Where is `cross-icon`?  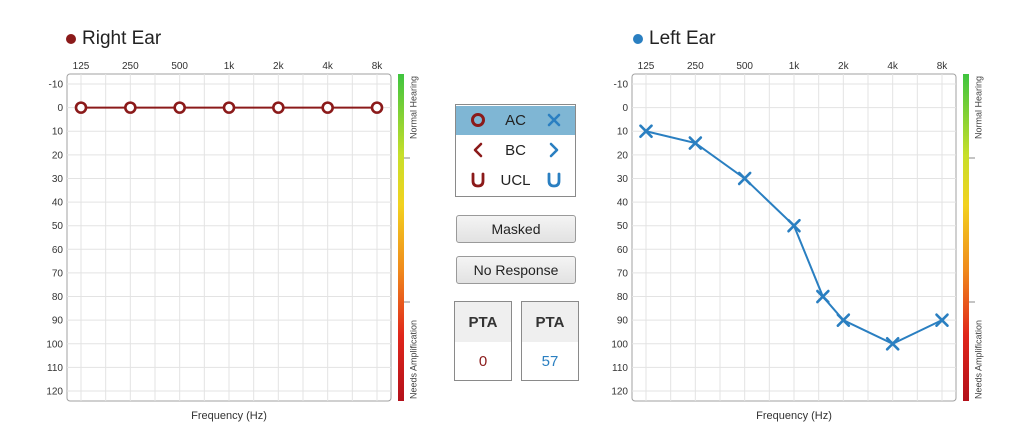
cross-icon is located at coordinates (554, 120).